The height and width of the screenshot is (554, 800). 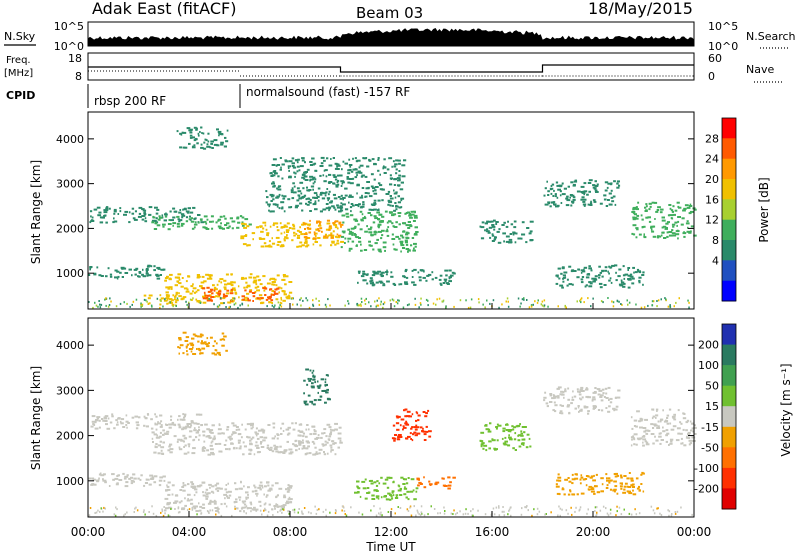 I want to click on power-colorbar-tick-1: 24, so click(x=712, y=159).